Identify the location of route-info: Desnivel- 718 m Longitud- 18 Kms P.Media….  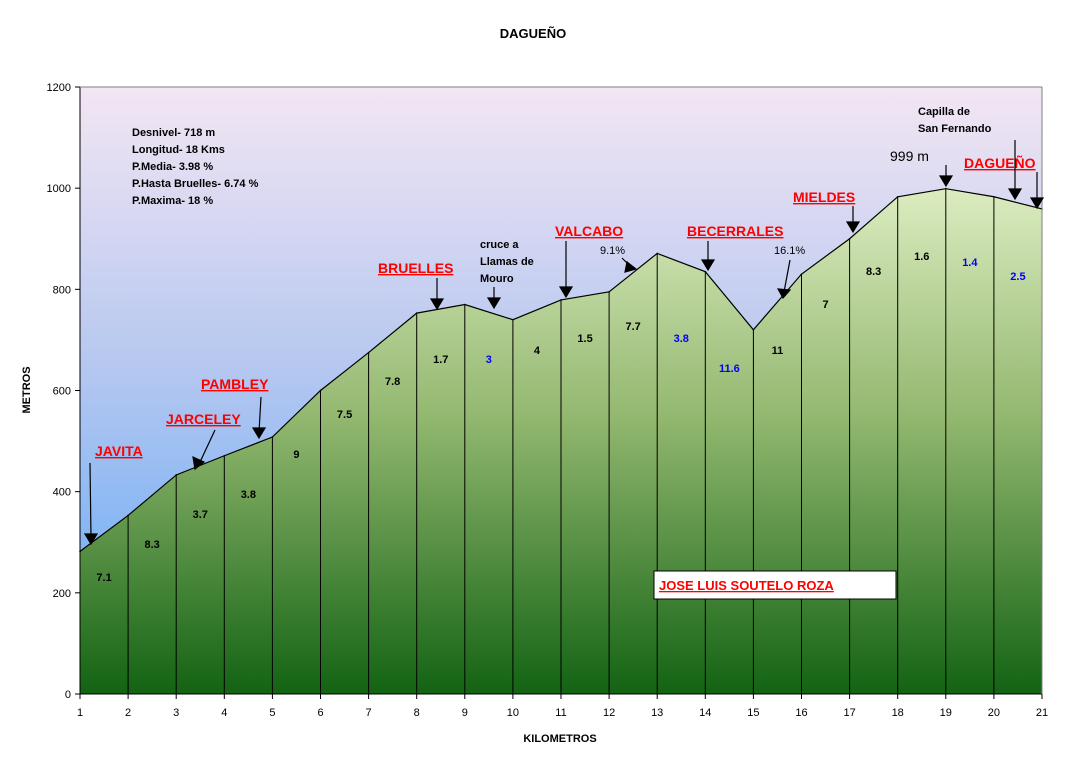
(195, 167).